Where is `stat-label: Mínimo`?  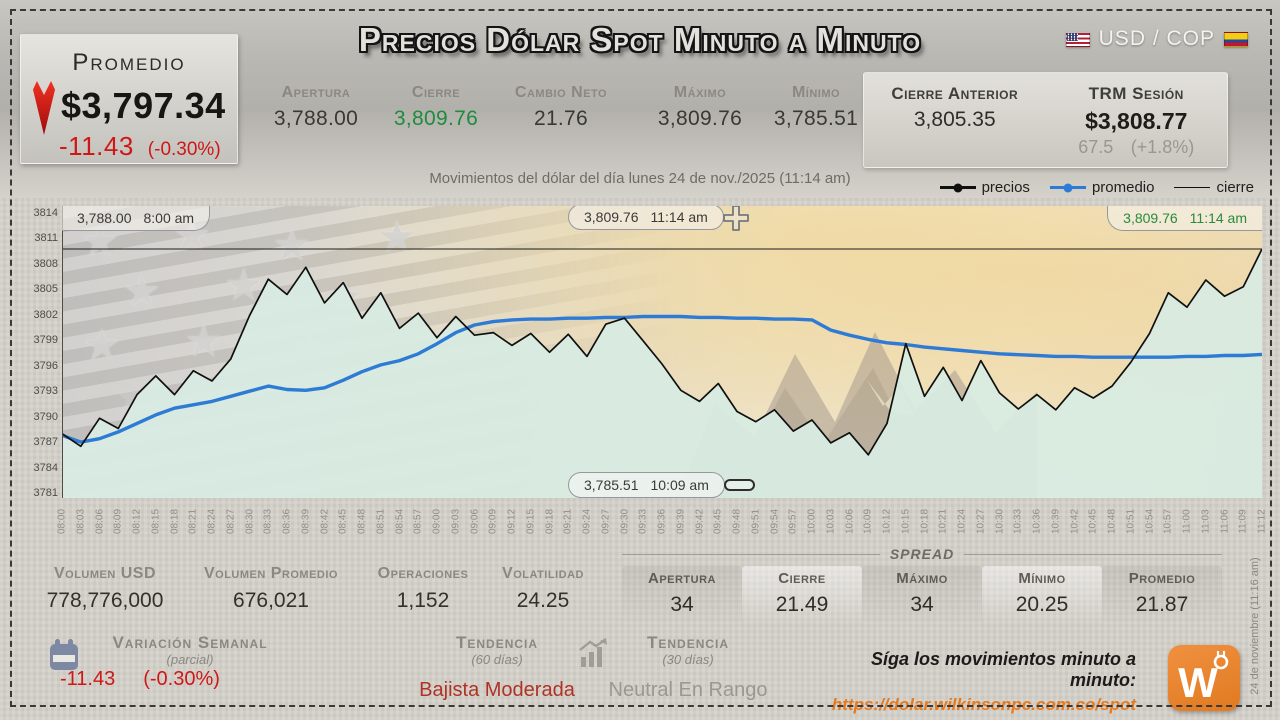
stat-label: Mínimo is located at coordinates (816, 92).